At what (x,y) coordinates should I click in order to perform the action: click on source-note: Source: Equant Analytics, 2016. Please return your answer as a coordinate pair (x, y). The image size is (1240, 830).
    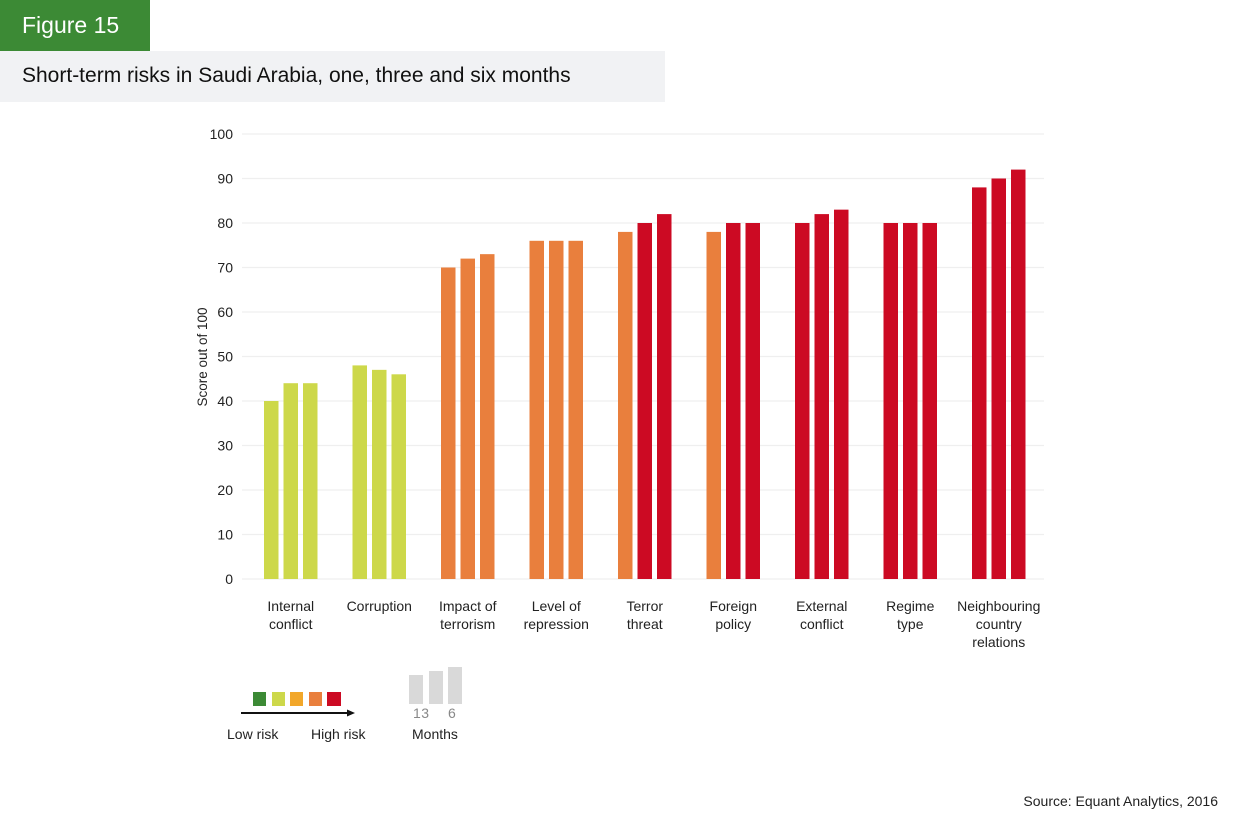
    Looking at the image, I should click on (1120, 801).